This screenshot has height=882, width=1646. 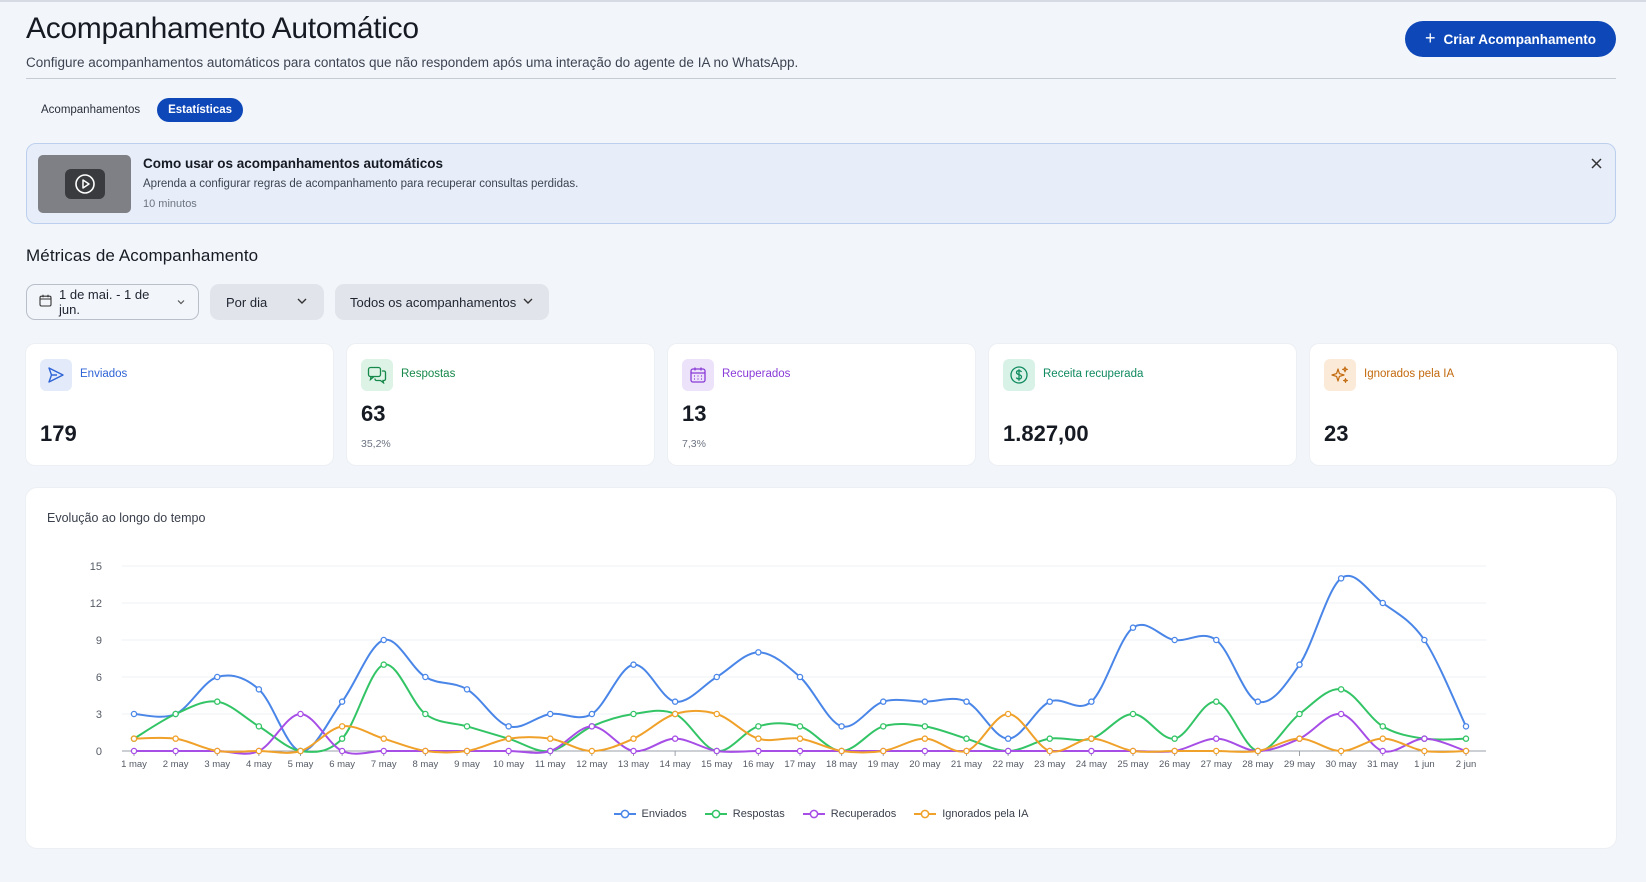 What do you see at coordinates (650, 814) in the screenshot?
I see `legend-item: Enviados` at bounding box center [650, 814].